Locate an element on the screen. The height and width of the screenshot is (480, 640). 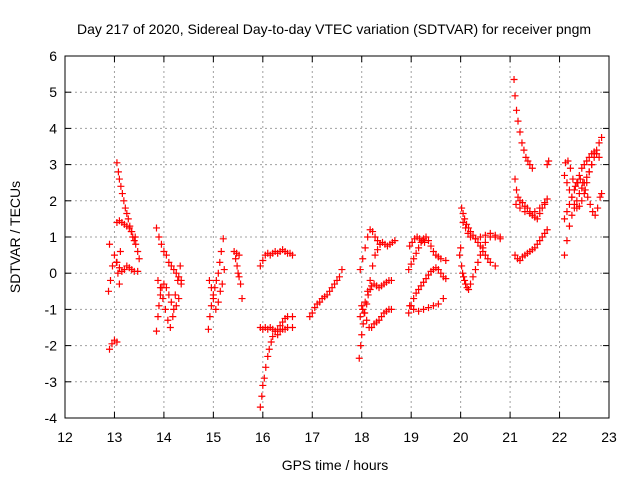
x-tick-label: 23 is located at coordinates (609, 437).